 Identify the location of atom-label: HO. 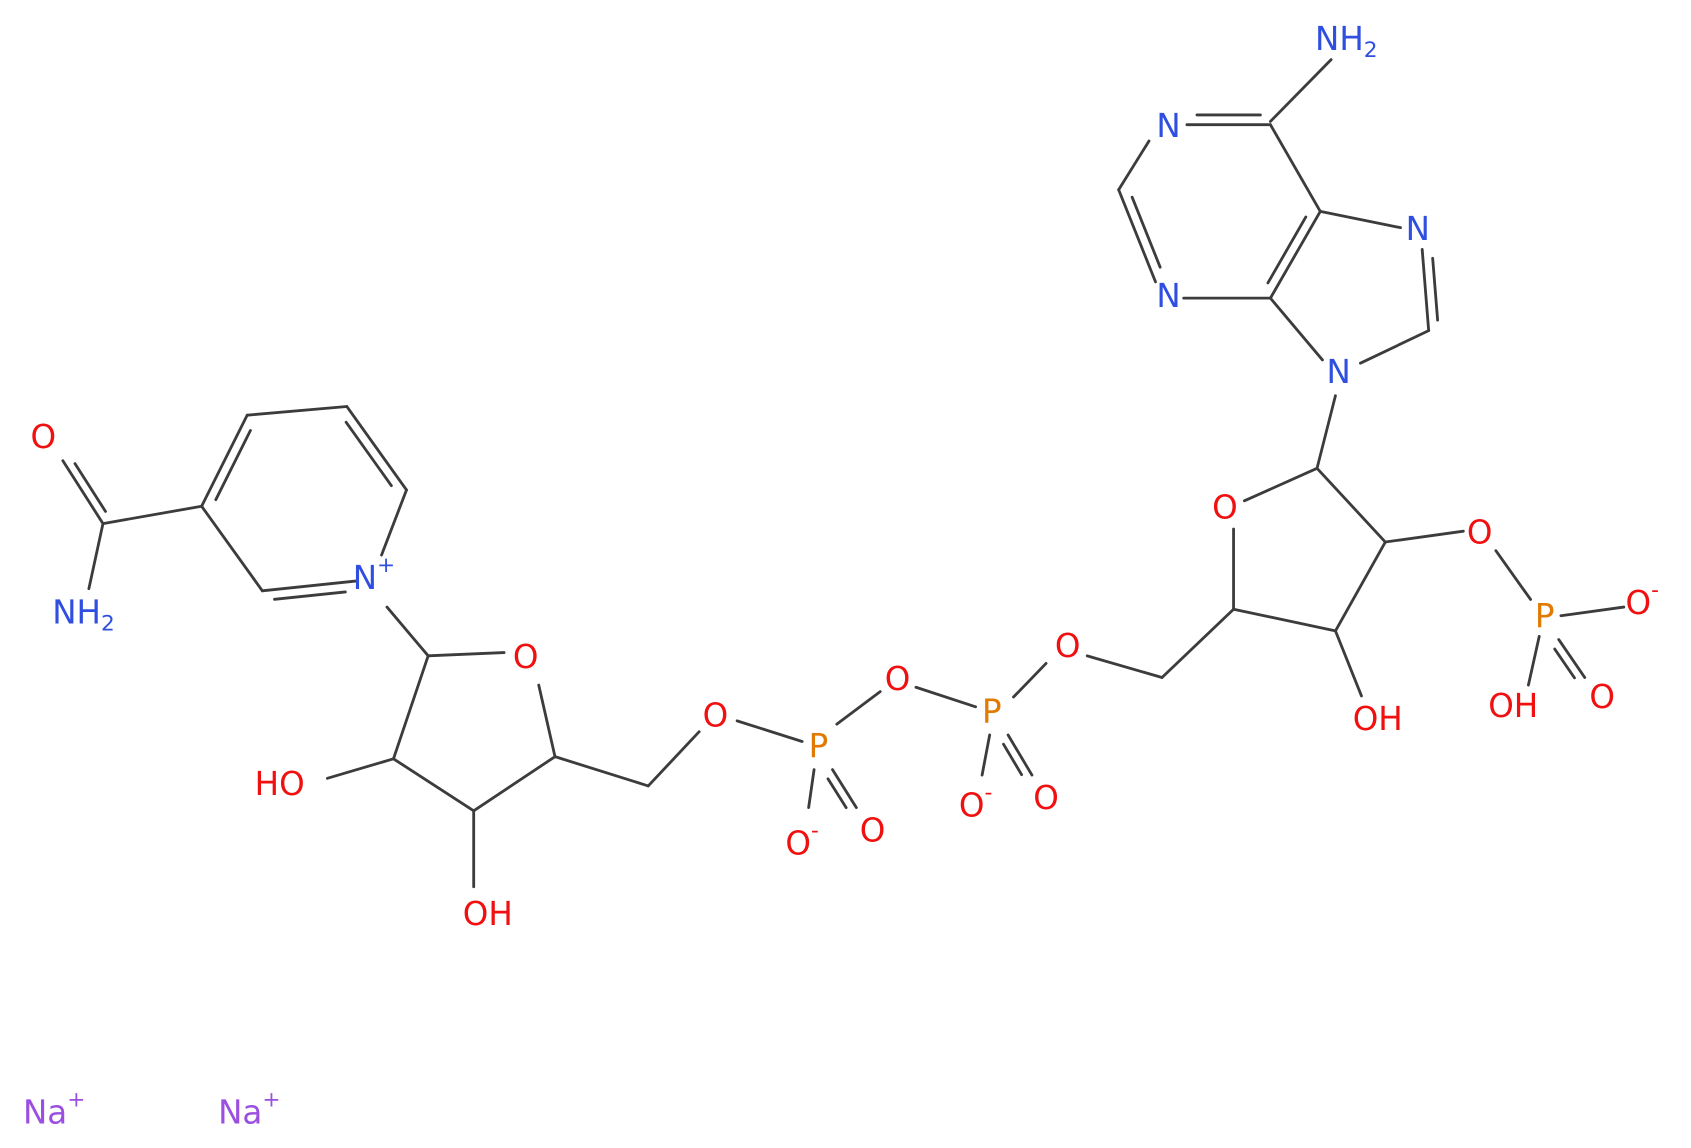
(280, 784).